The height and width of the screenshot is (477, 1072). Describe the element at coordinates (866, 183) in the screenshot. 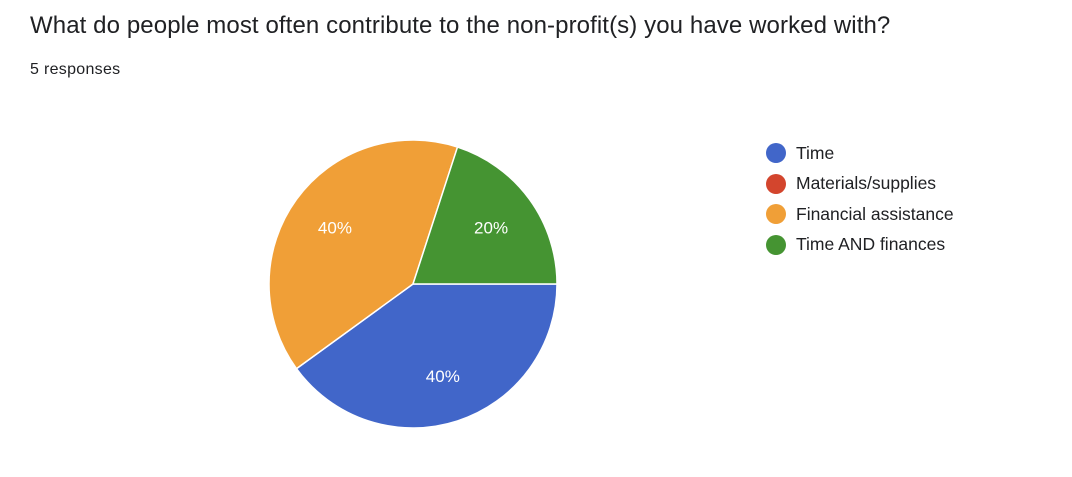

I see `legend-label: Materials/supplies` at that location.